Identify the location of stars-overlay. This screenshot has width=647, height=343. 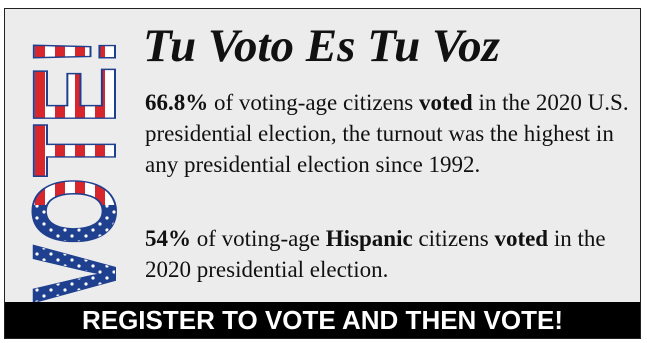
(75, 254).